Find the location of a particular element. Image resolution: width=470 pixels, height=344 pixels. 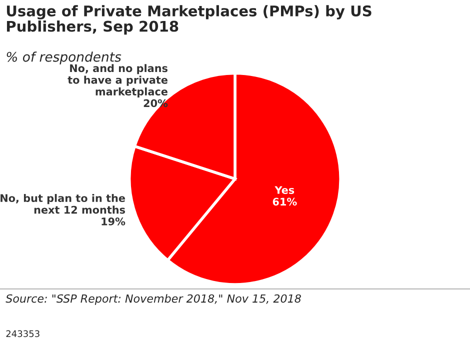

source-note: Source: "SSP Report: November 2018," Nov 15, 2018 is located at coordinates (153, 299).